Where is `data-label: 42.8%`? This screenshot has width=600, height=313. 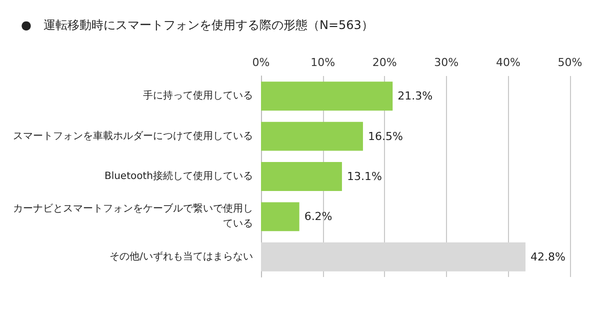 data-label: 42.8% is located at coordinates (548, 257).